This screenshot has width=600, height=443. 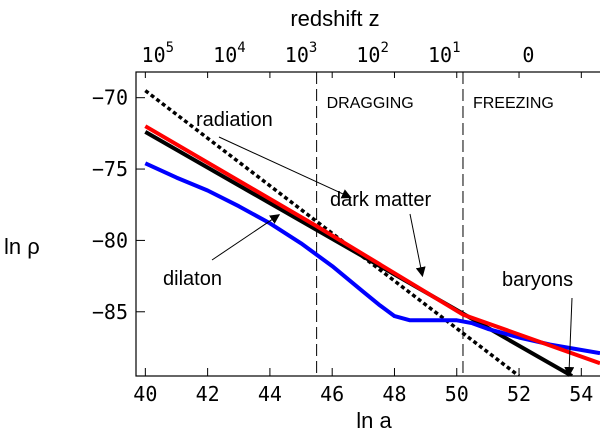 What do you see at coordinates (158, 53) in the screenshot?
I see `top-tick-label: 10⁵` at bounding box center [158, 53].